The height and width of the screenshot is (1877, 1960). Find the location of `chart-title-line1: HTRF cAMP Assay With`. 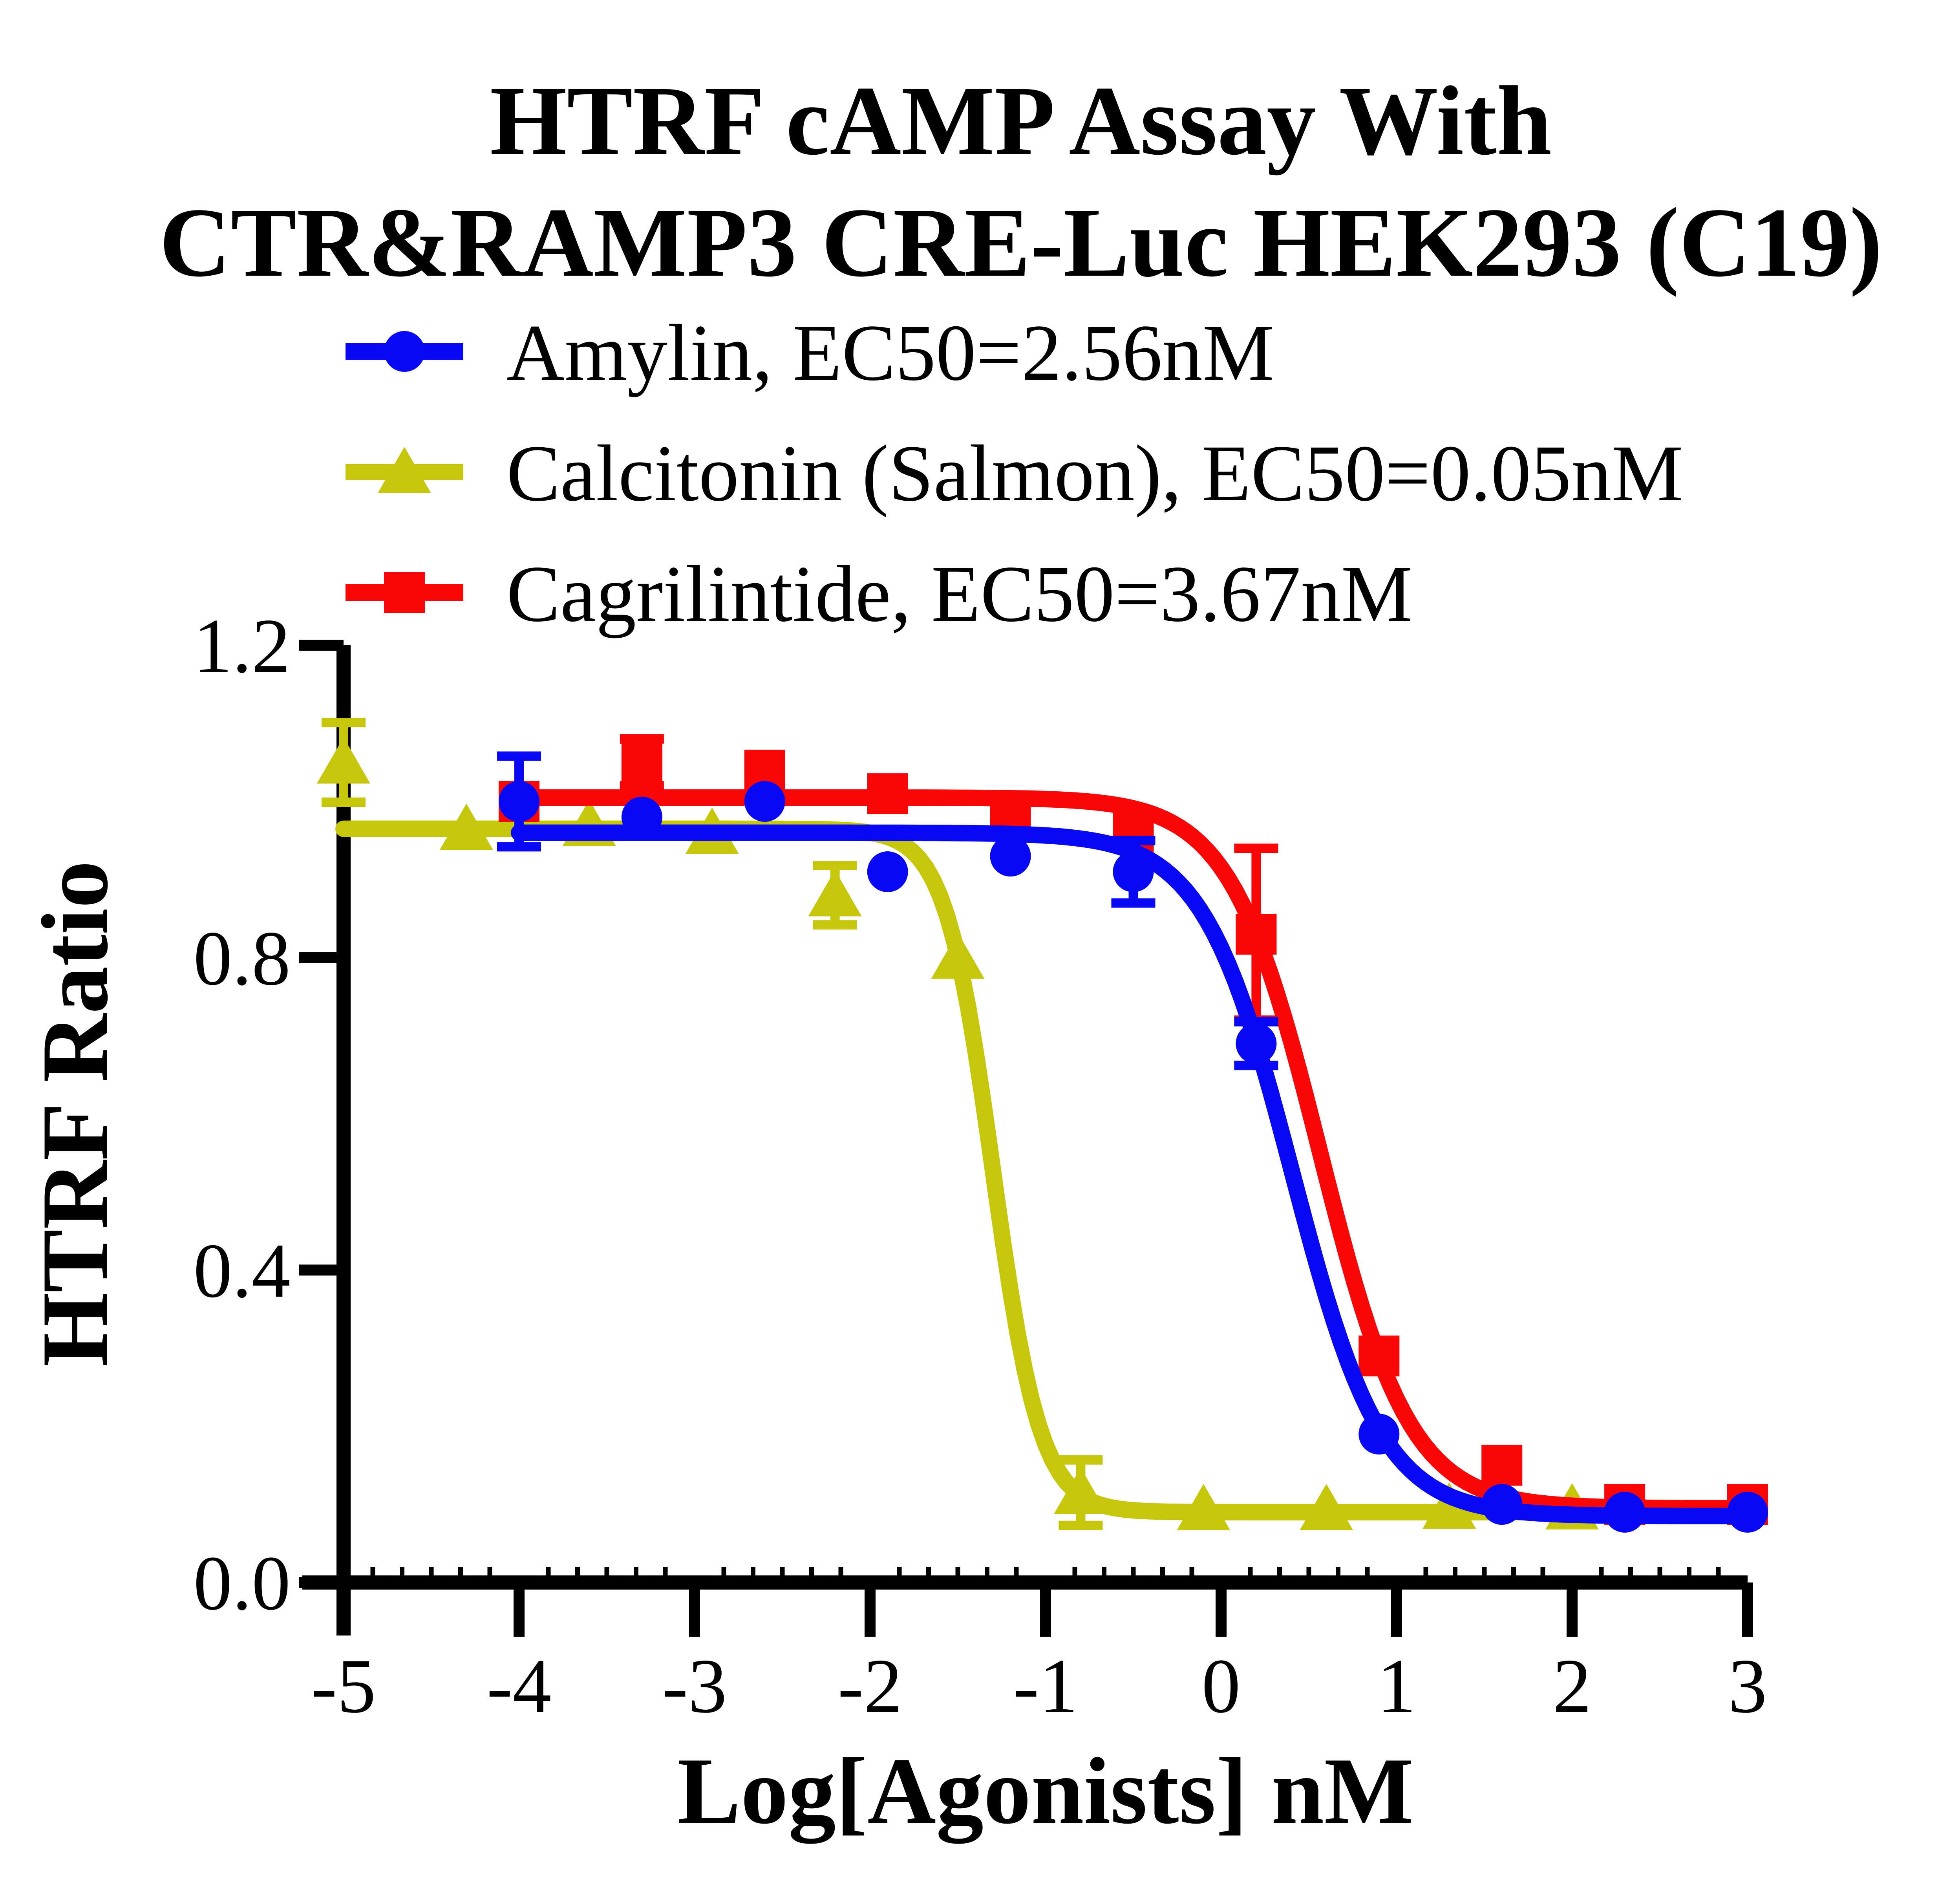

chart-title-line1: HTRF cAMP Assay With is located at coordinates (1021, 121).